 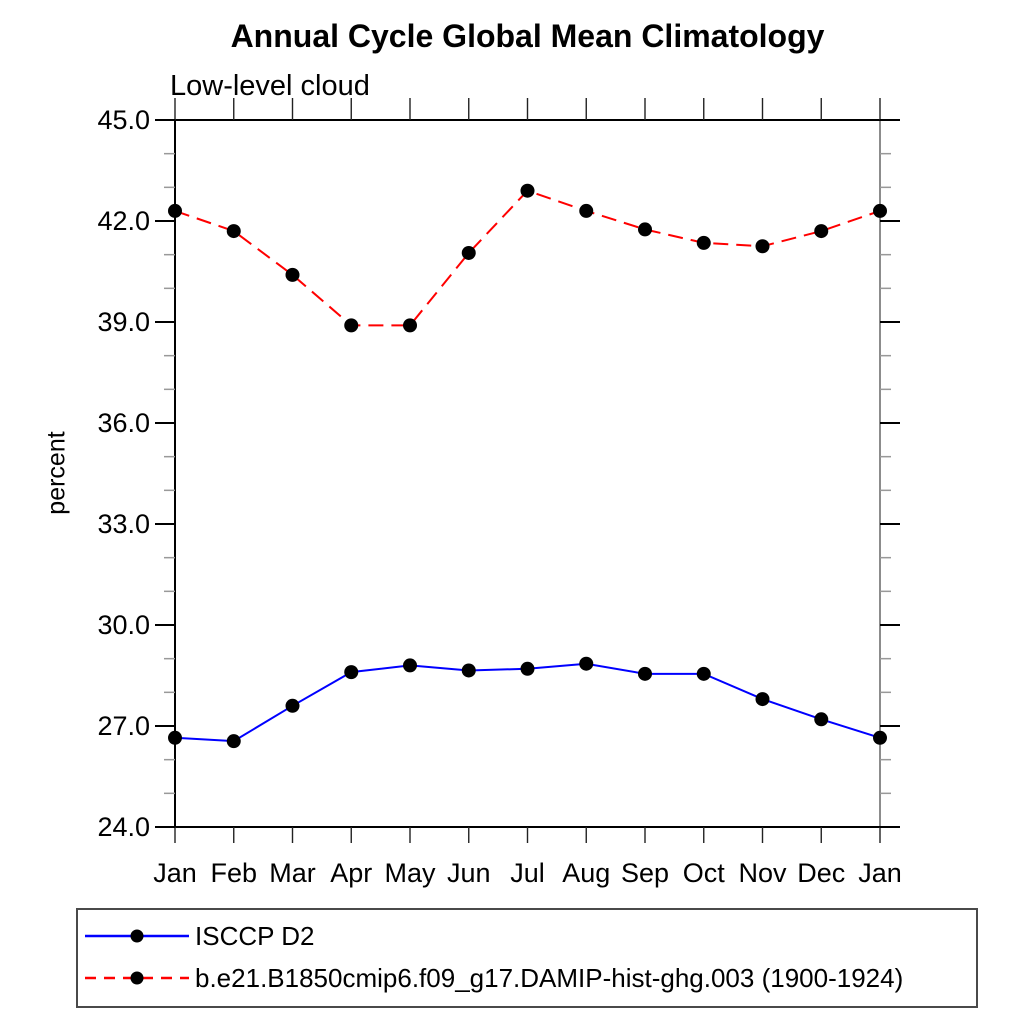 What do you see at coordinates (123, 827) in the screenshot?
I see `y-tick-label: 24.0` at bounding box center [123, 827].